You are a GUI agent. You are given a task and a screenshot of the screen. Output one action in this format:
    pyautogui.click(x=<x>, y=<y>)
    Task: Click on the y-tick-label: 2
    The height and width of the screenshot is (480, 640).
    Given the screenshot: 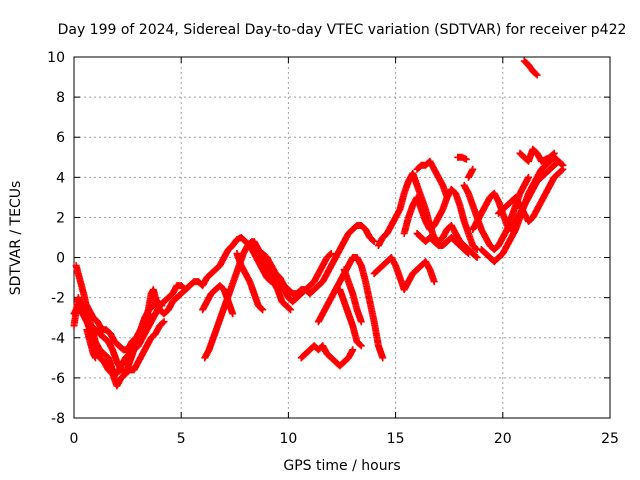 What is the action you would take?
    pyautogui.click(x=60, y=218)
    